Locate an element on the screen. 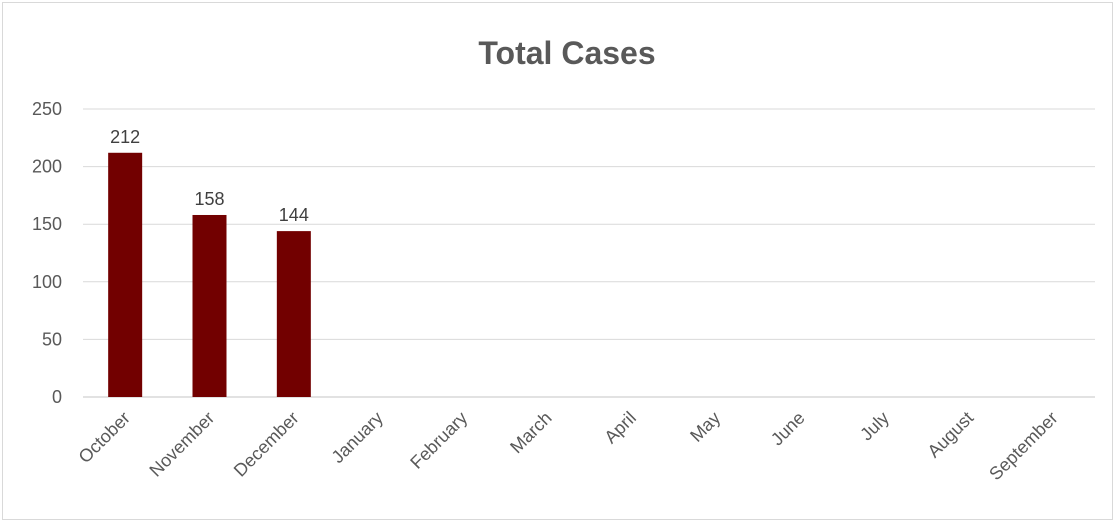  x-tick-label-august: August is located at coordinates (951, 435).